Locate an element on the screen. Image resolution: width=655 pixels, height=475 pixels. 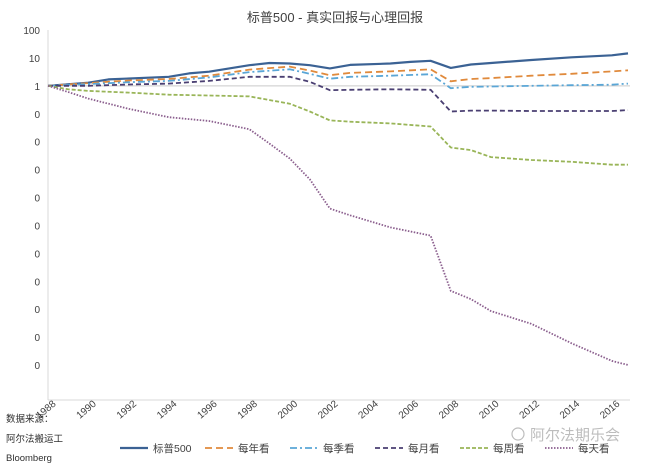
watermark-text: 阿尔法期乐会 is located at coordinates (575, 435).